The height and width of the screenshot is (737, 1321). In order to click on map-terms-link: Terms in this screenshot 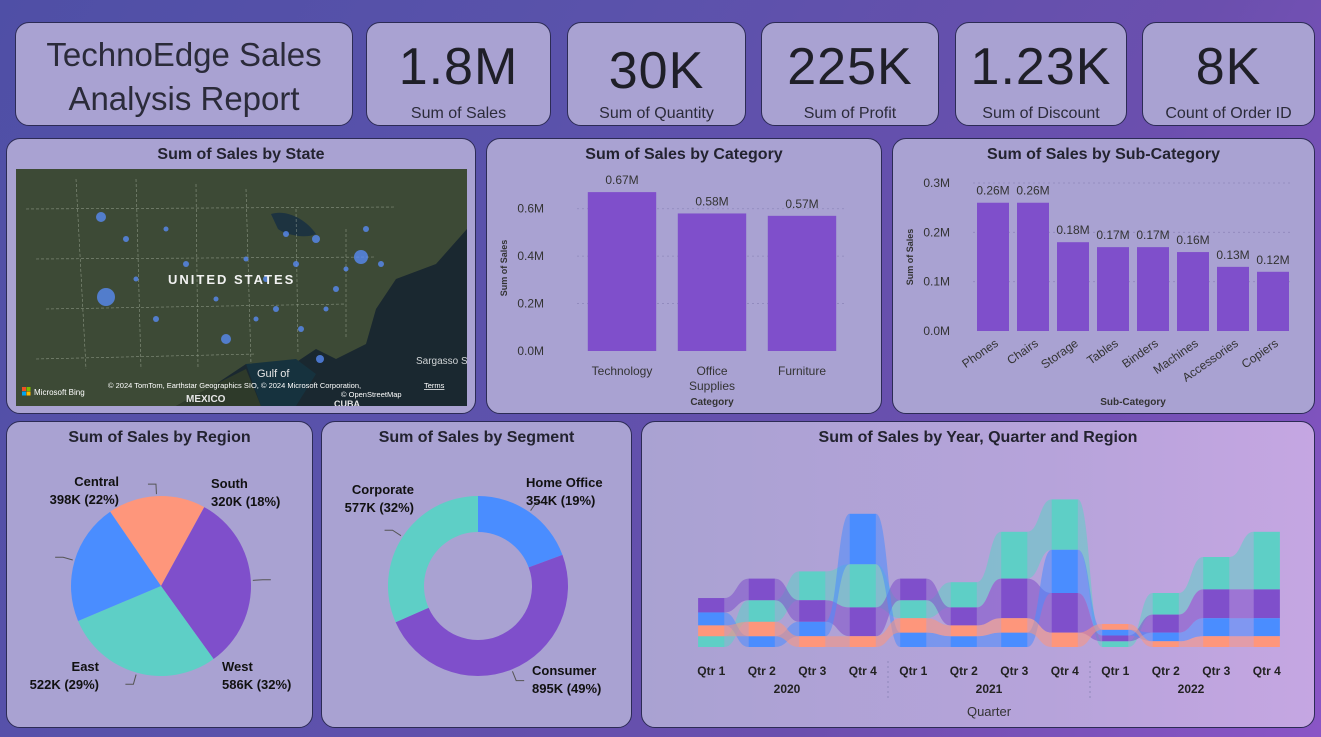, I will do `click(434, 385)`.